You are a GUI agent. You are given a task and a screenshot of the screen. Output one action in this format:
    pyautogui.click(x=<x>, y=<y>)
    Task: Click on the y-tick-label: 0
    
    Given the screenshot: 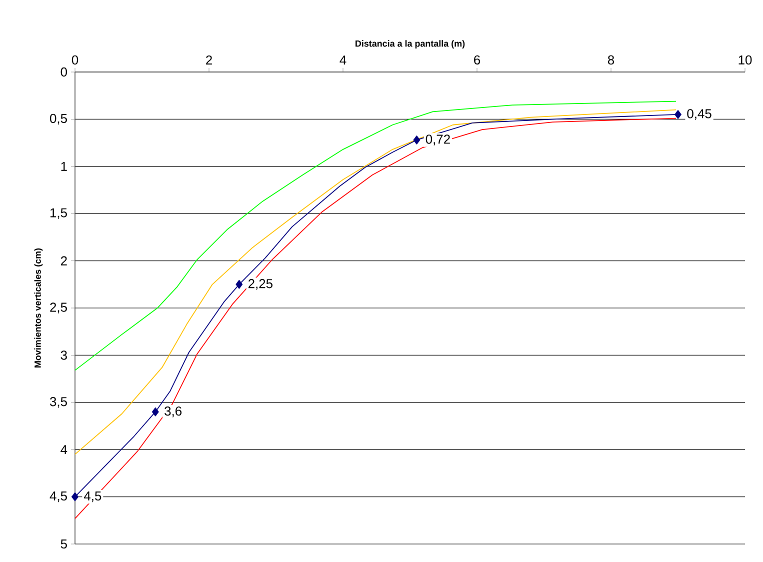 What is the action you would take?
    pyautogui.click(x=63, y=72)
    